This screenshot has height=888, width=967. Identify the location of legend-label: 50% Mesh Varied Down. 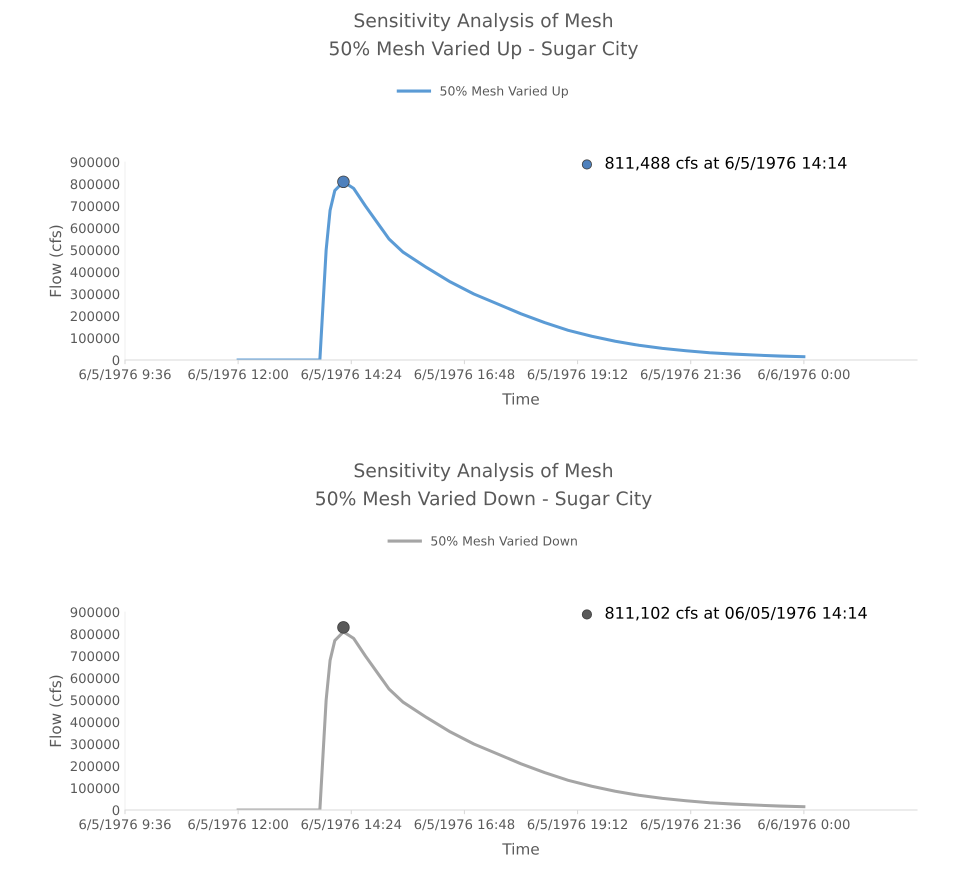
(504, 541).